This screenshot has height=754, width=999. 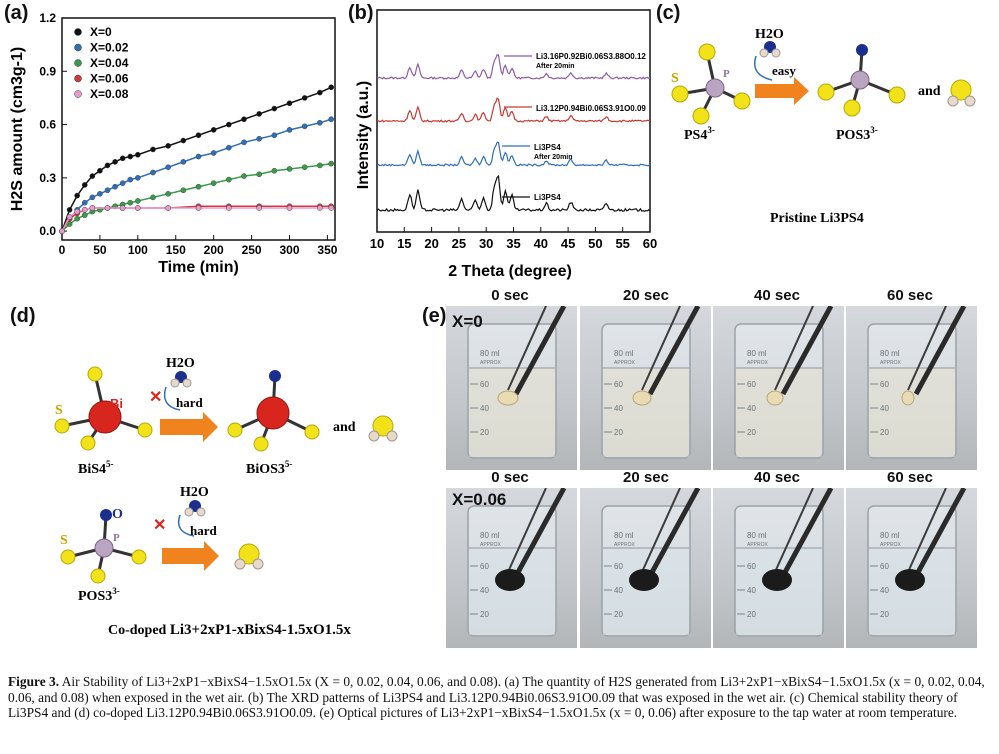 I want to click on easy-label: easy, so click(x=784, y=70).